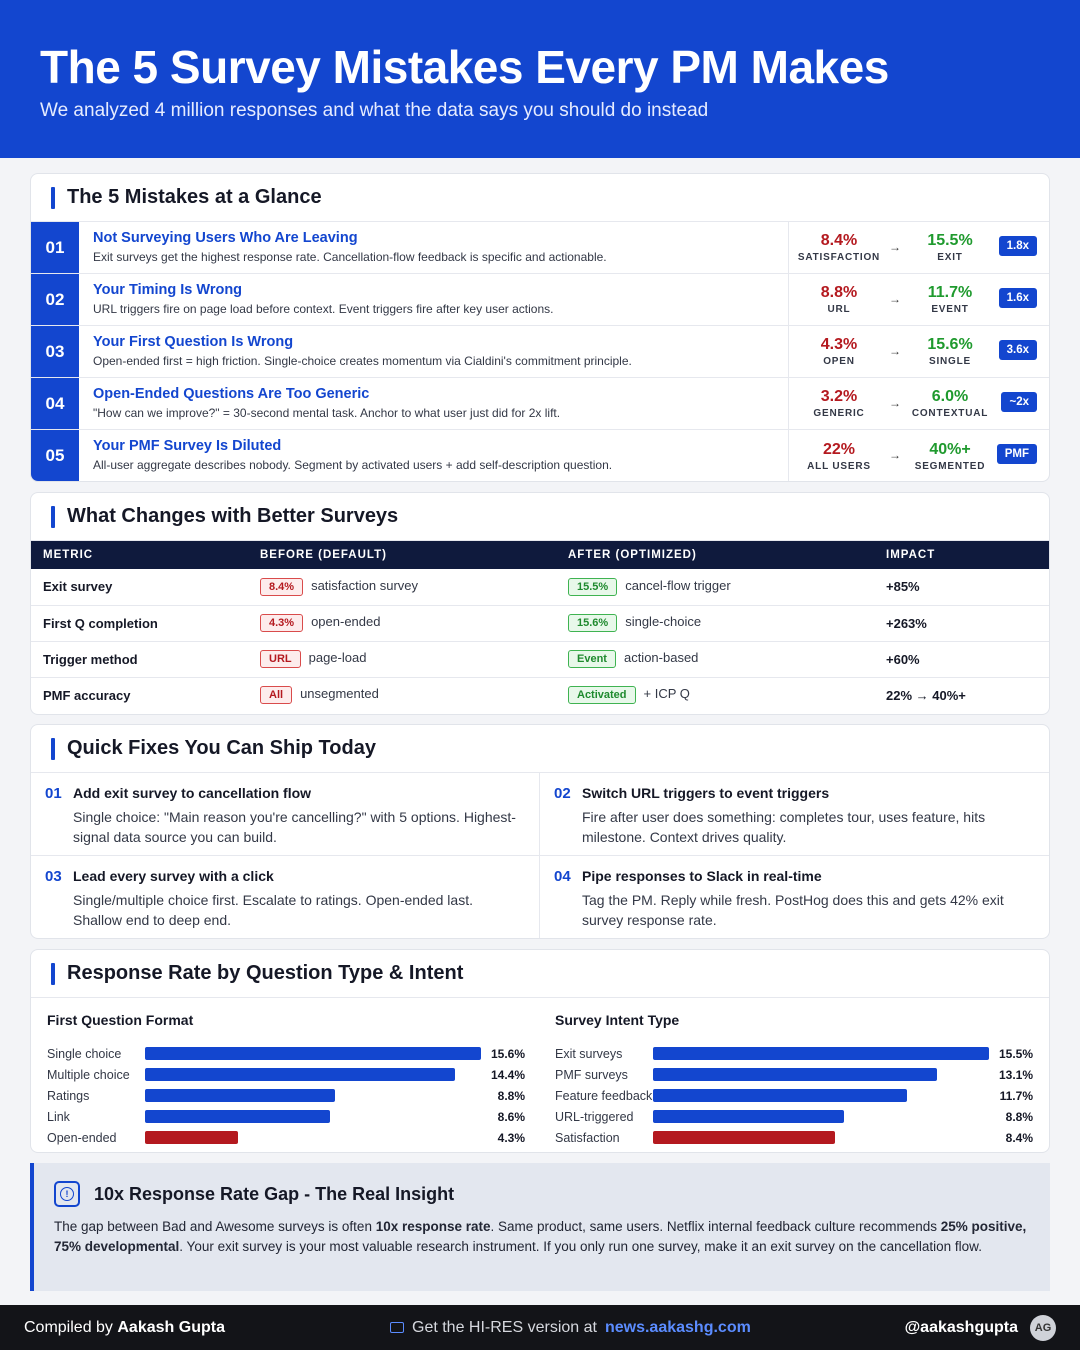 This screenshot has width=1080, height=1350. Describe the element at coordinates (839, 449) in the screenshot. I see `before-value: 22%` at that location.